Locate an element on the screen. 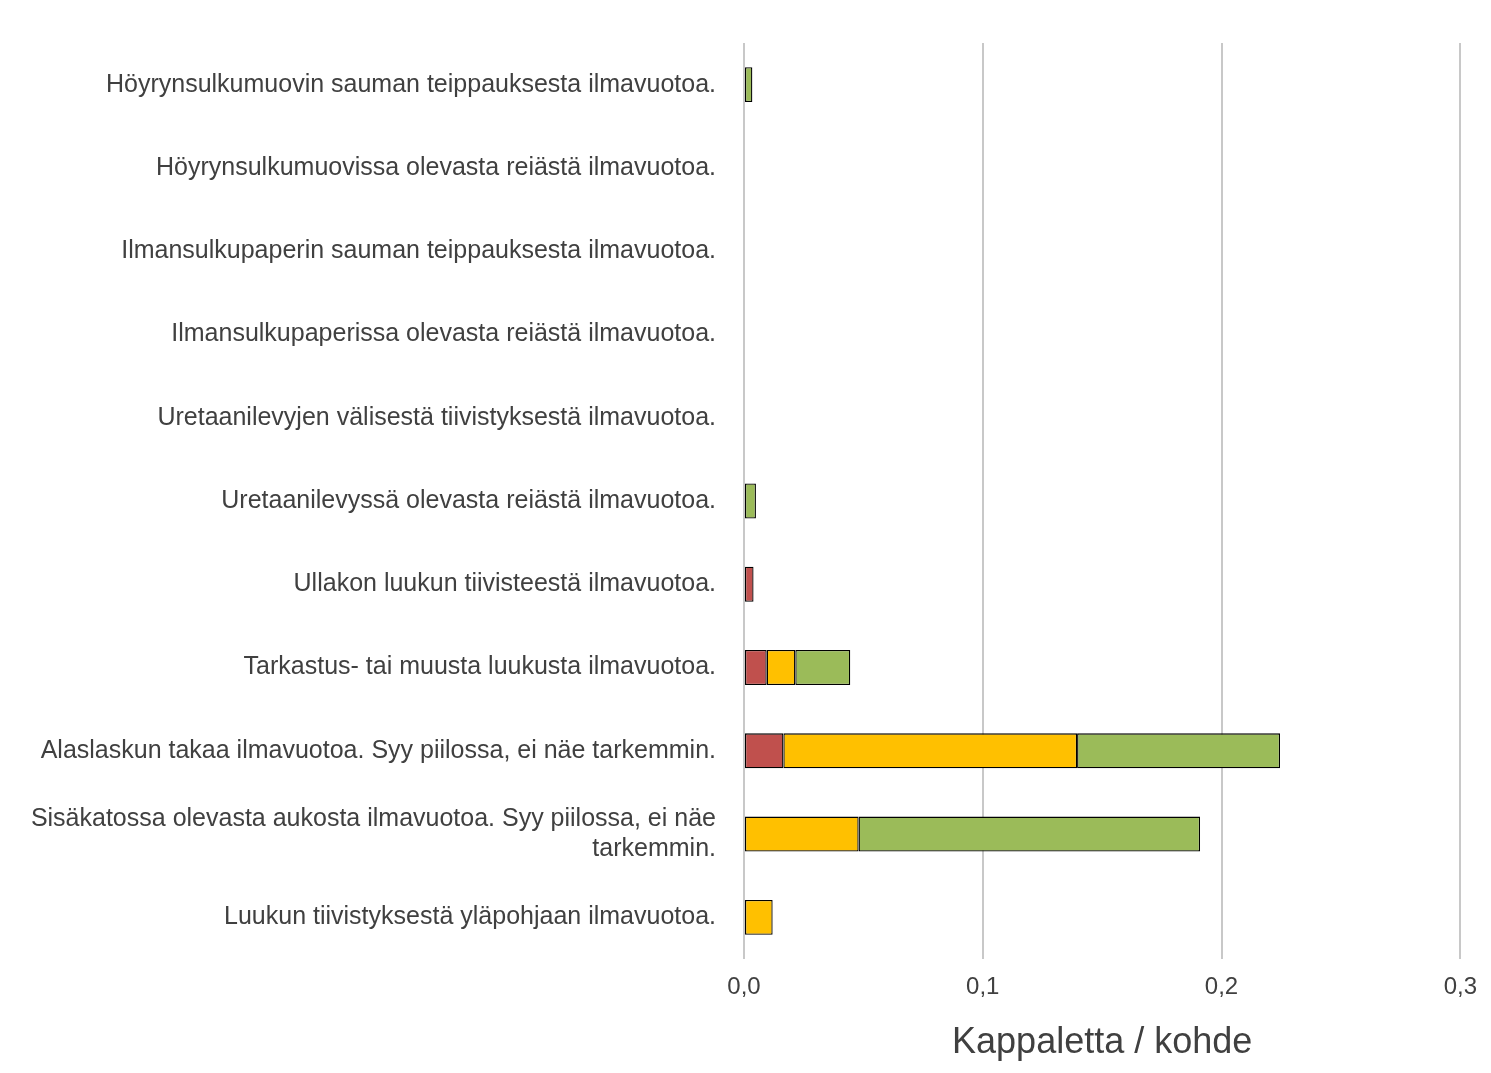 The height and width of the screenshot is (1073, 1491). y-tick-label: Ullakon luukun tiivisteestä ilmavuotoa. is located at coordinates (504, 582).